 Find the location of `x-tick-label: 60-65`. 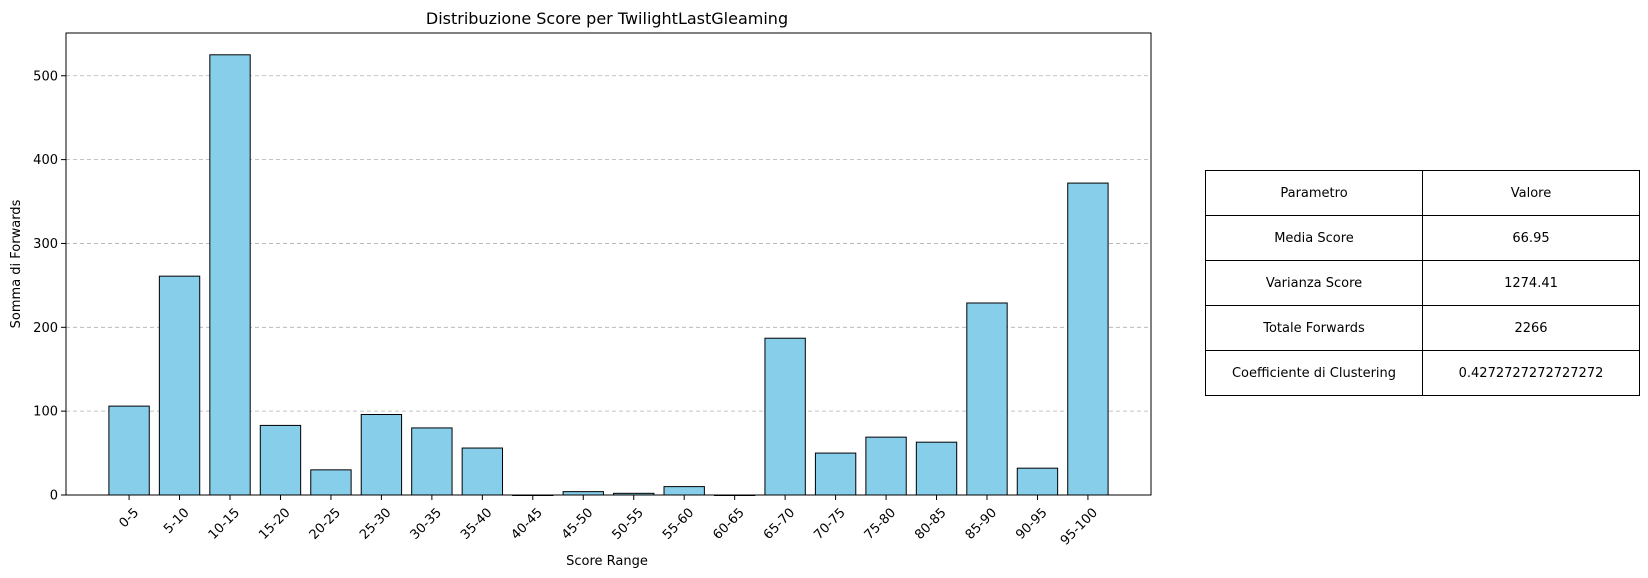

x-tick-label: 60-65 is located at coordinates (728, 523).